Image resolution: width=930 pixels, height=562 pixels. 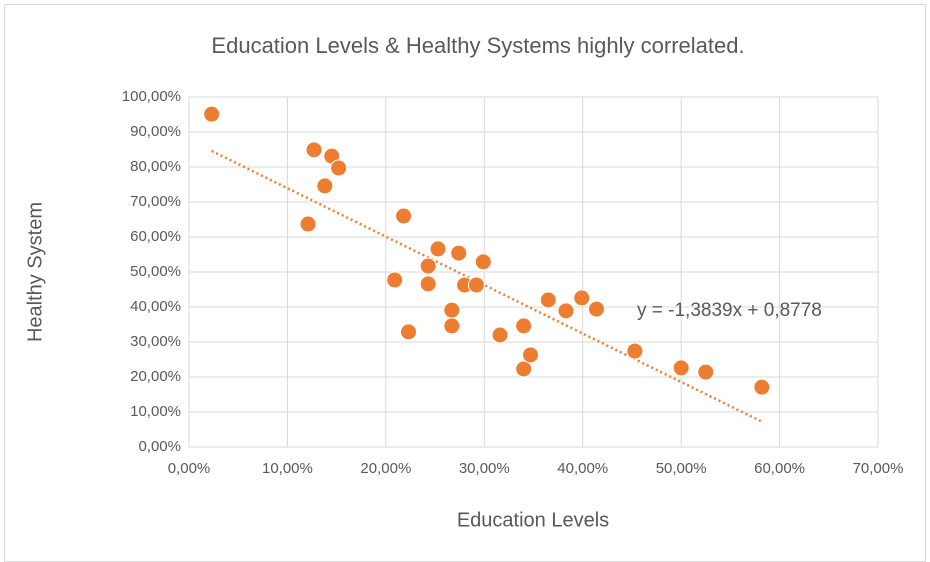 What do you see at coordinates (155, 271) in the screenshot?
I see `y-tick-label: 50,00%` at bounding box center [155, 271].